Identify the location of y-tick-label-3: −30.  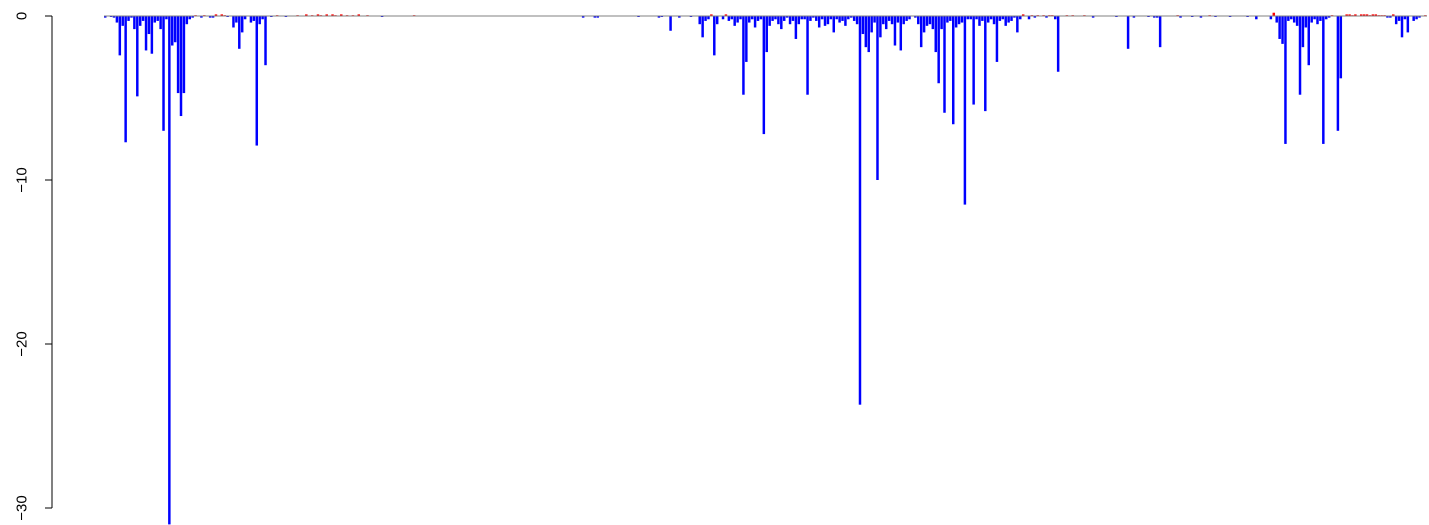
(21, 507).